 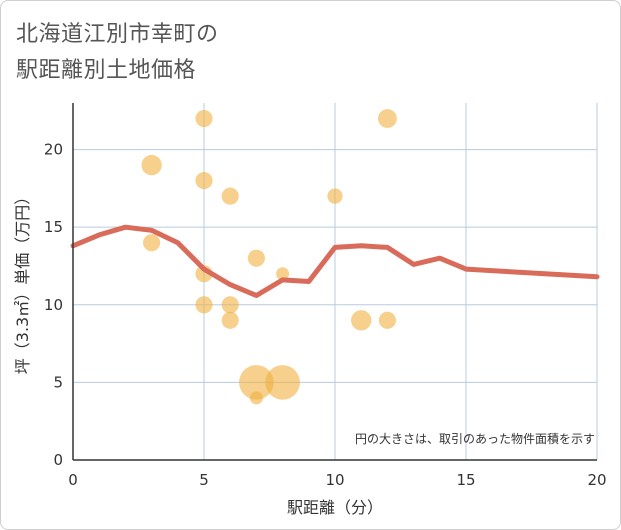 I want to click on trend-line, so click(x=335, y=261).